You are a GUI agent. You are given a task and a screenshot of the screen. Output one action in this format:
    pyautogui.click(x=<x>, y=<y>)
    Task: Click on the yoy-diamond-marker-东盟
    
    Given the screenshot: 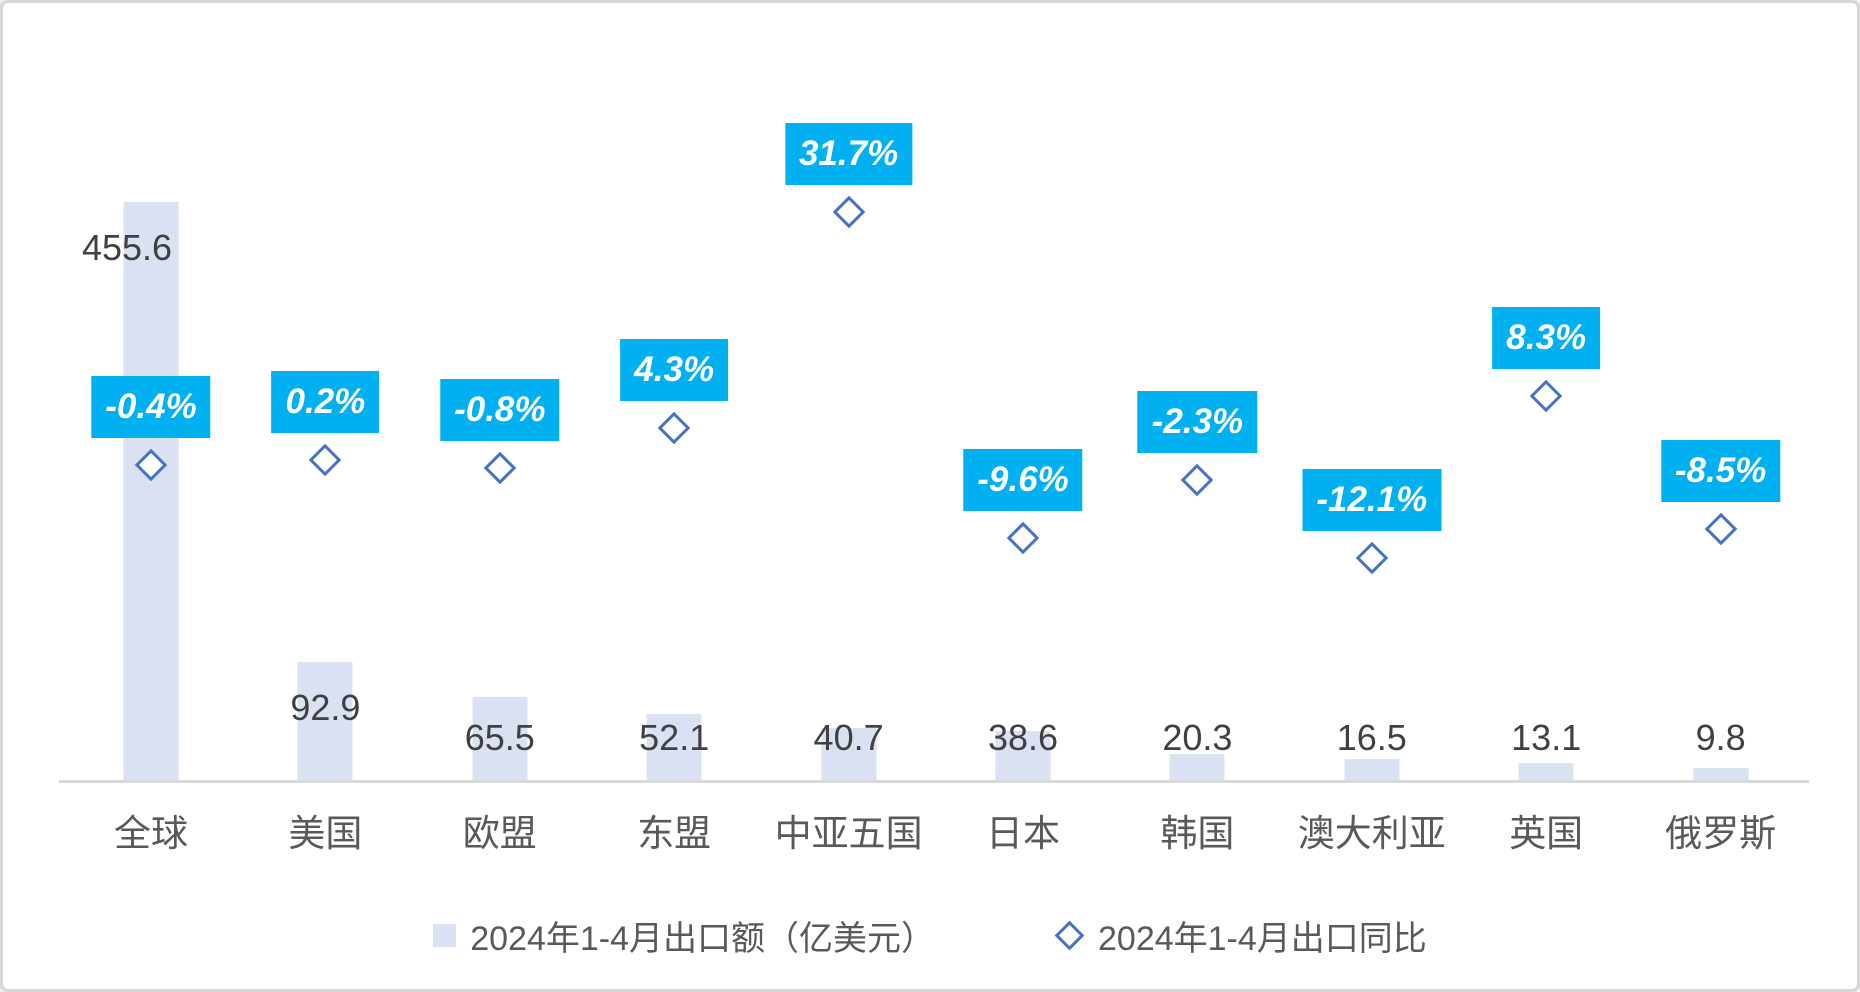 What is the action you would take?
    pyautogui.click(x=674, y=428)
    